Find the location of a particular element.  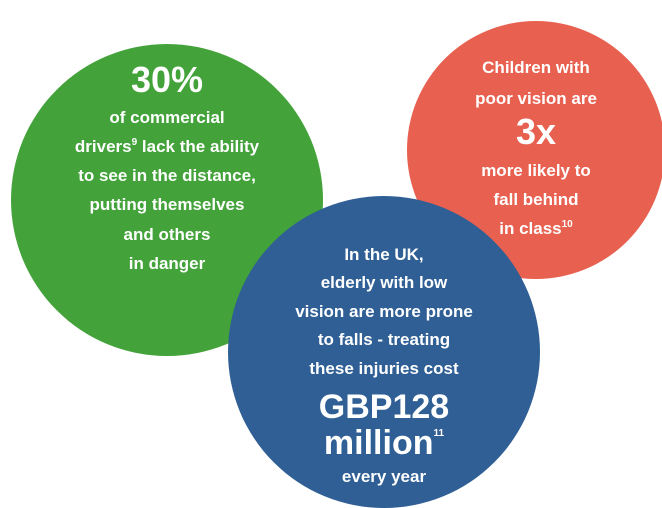

text-line: Children with is located at coordinates (536, 67).